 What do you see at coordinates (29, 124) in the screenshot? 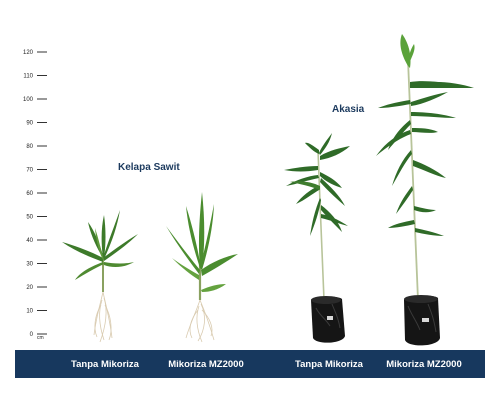
I see `scale-tick-label: 90` at bounding box center [29, 124].